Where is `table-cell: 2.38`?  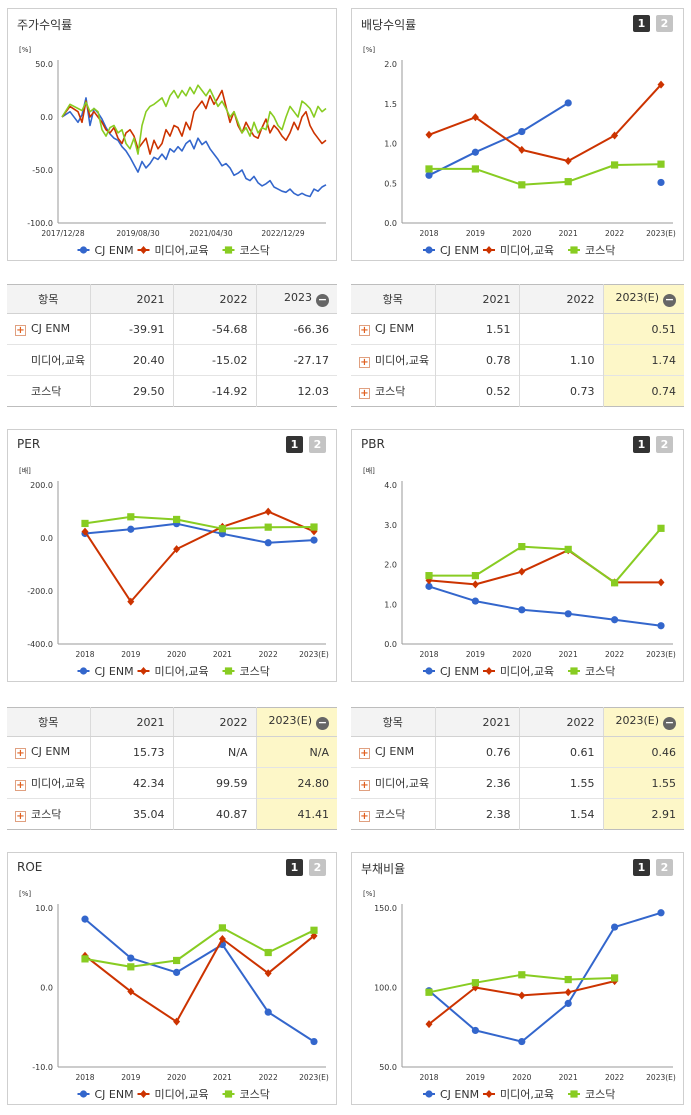 table-cell: 2.38 is located at coordinates (476, 814).